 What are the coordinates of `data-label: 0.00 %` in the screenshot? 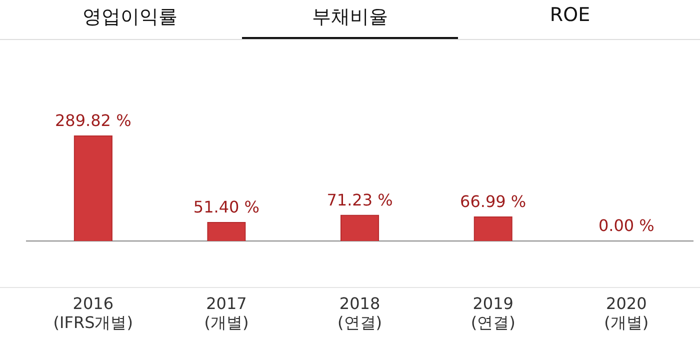 It's located at (626, 226).